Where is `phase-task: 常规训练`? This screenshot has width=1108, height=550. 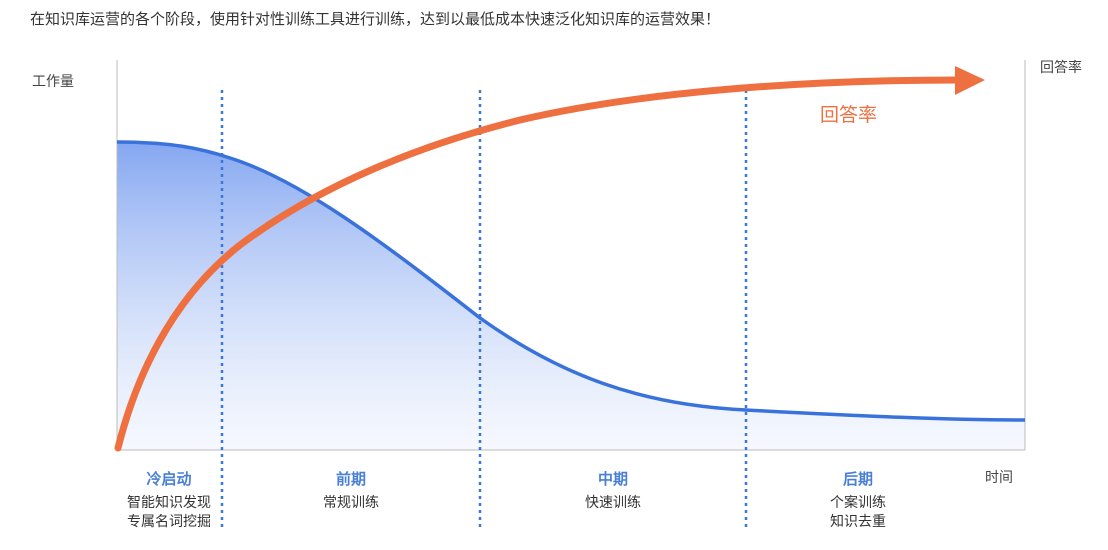 phase-task: 常规训练 is located at coordinates (351, 503).